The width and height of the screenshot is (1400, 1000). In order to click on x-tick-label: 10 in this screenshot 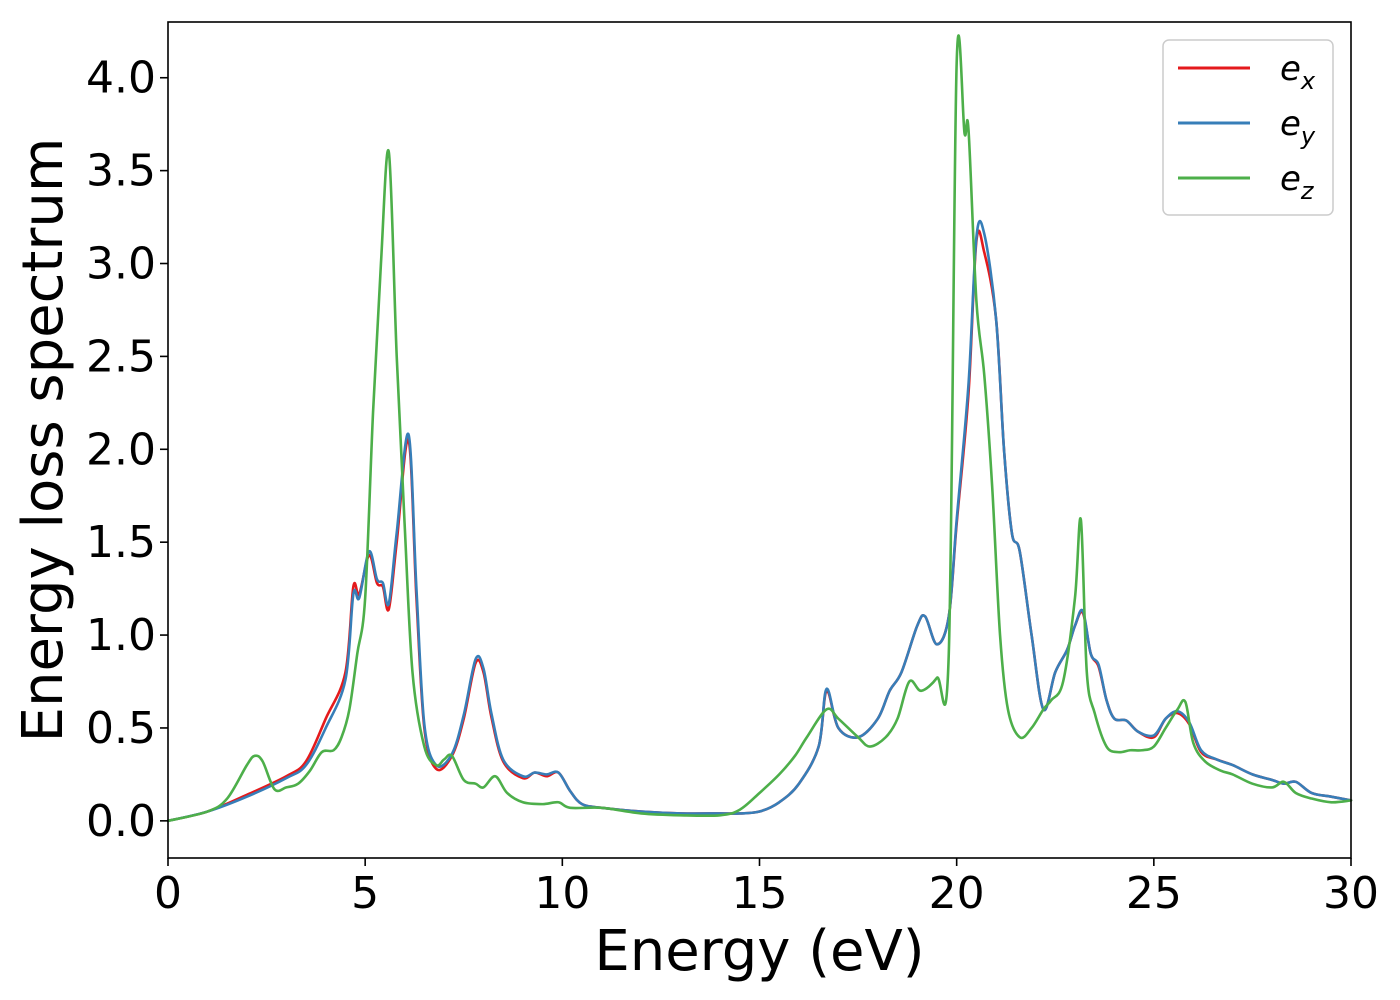, I will do `click(562, 893)`.